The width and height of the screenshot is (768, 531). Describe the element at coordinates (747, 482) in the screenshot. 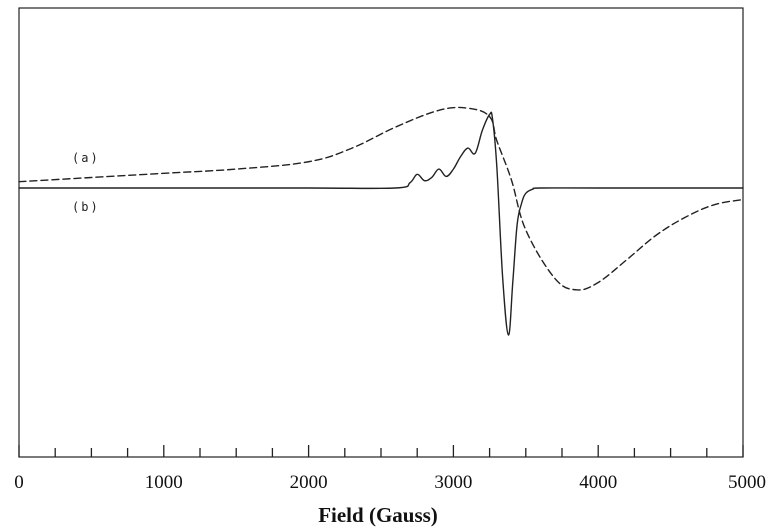

I see `x-tick-label: 5000` at that location.